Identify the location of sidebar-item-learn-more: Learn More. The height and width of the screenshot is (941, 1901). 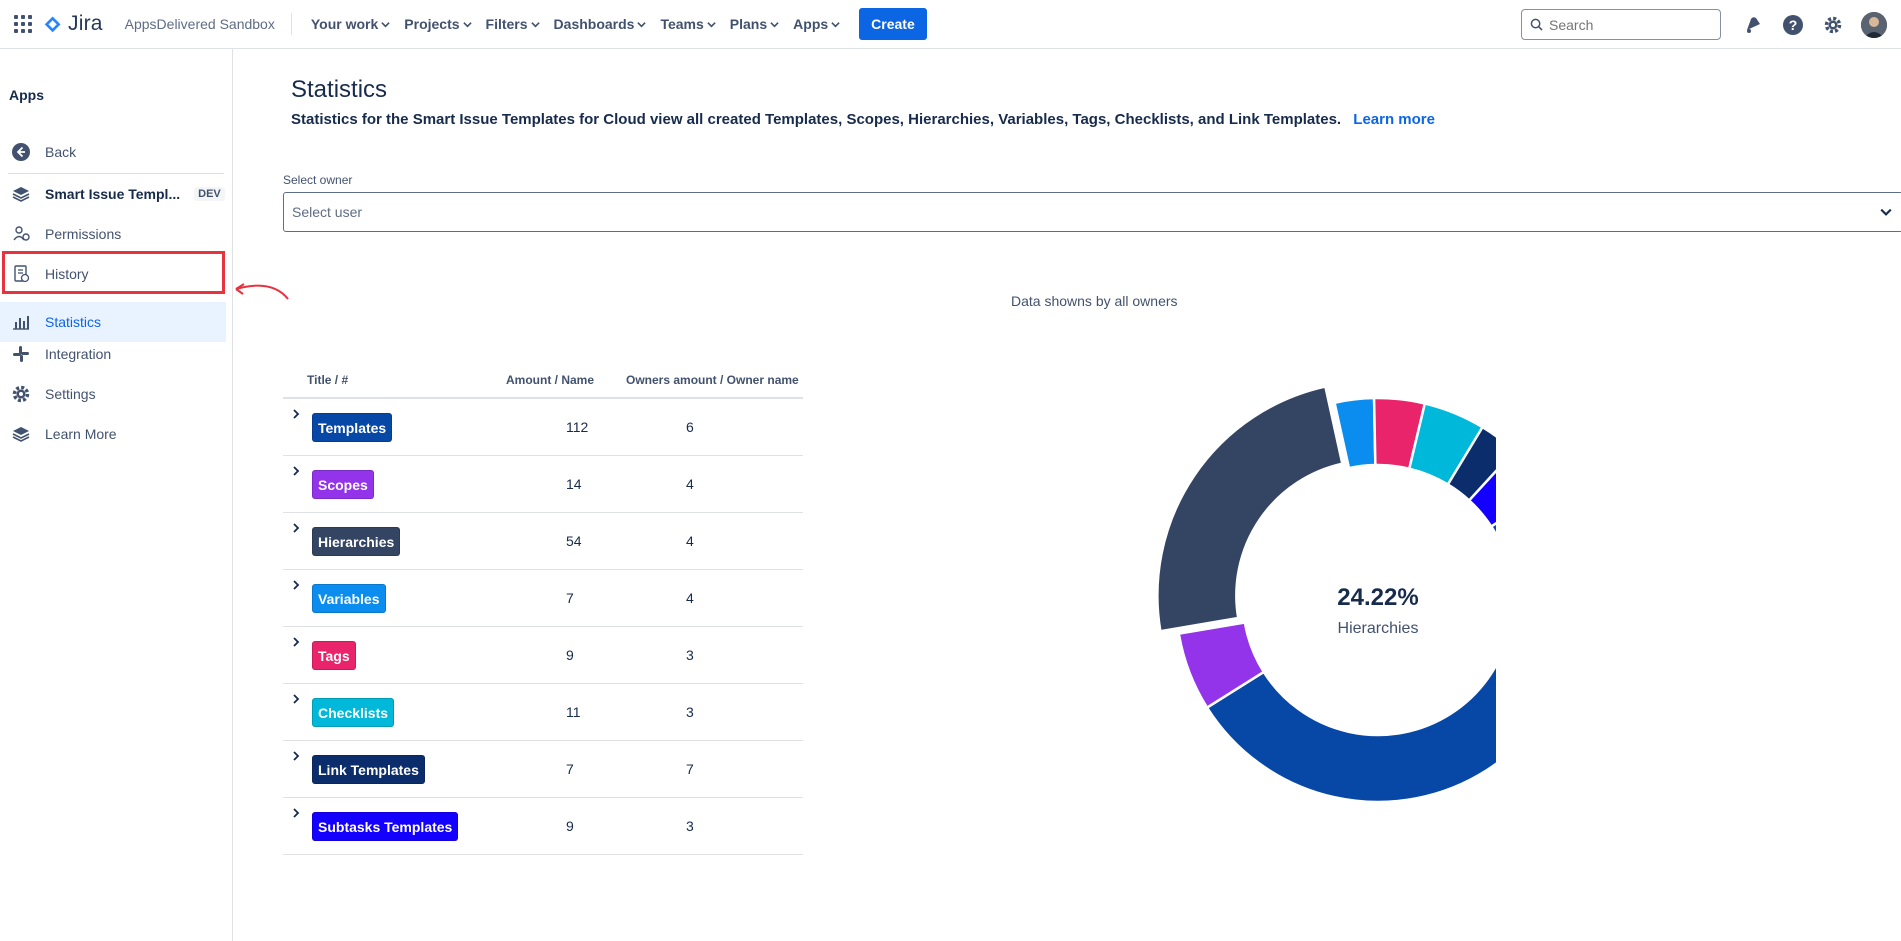
(113, 434).